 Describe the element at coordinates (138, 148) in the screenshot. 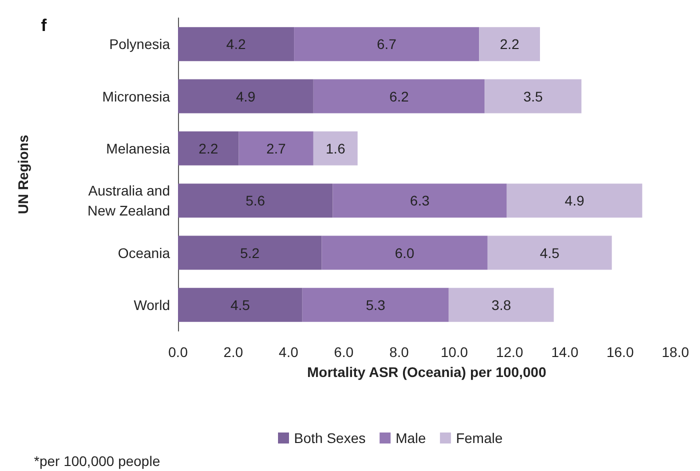

I see `y-tick-label: Melanesia` at that location.